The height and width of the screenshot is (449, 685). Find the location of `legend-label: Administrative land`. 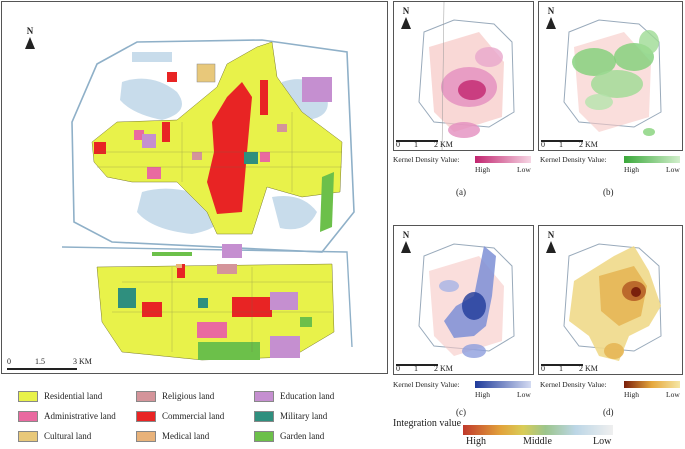

legend-label: Administrative land is located at coordinates (80, 416).